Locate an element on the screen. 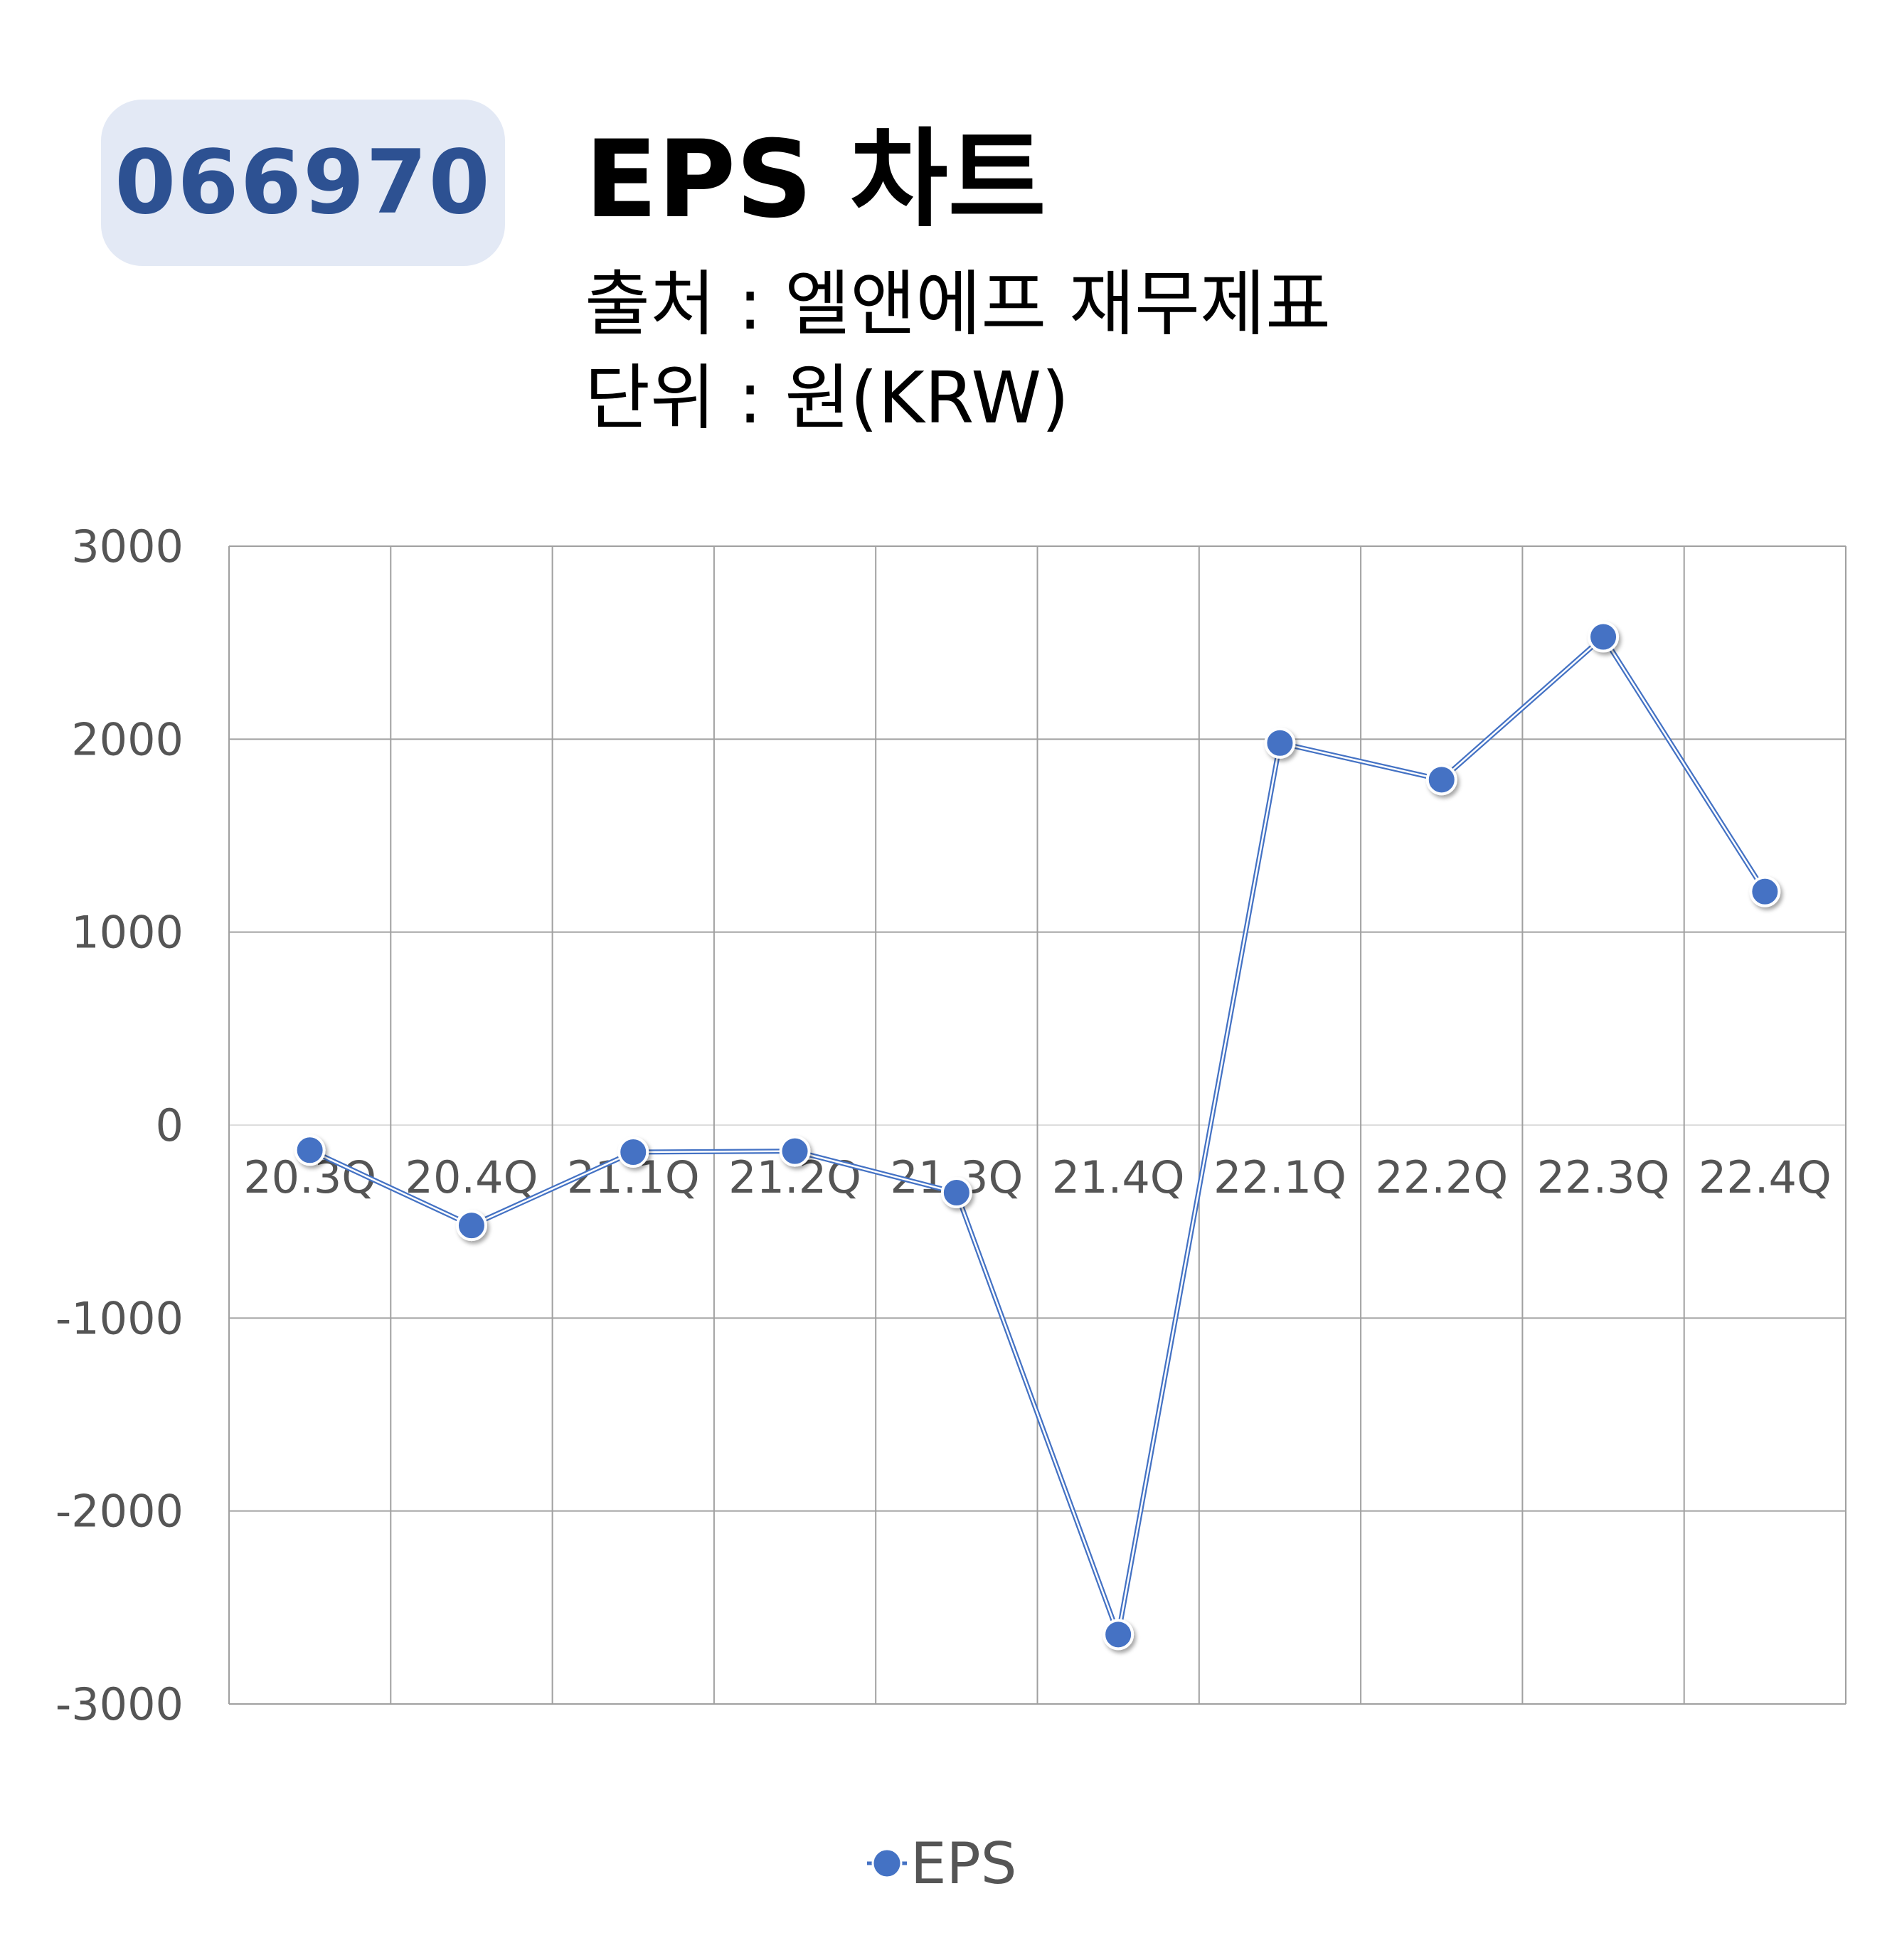 Image resolution: width=1897 pixels, height=1960 pixels. x-tick-label: 22.1Q is located at coordinates (1280, 1177).